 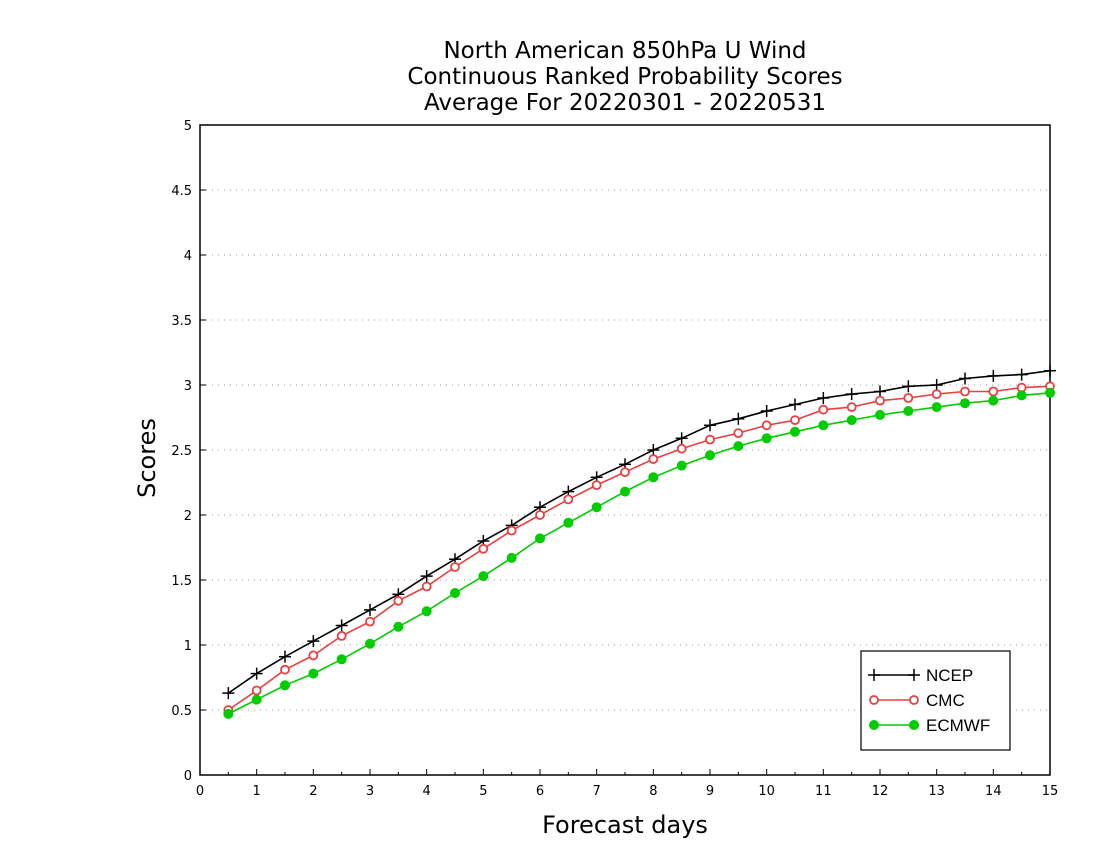 I want to click on y-tick-label: 0.5, so click(x=181, y=711).